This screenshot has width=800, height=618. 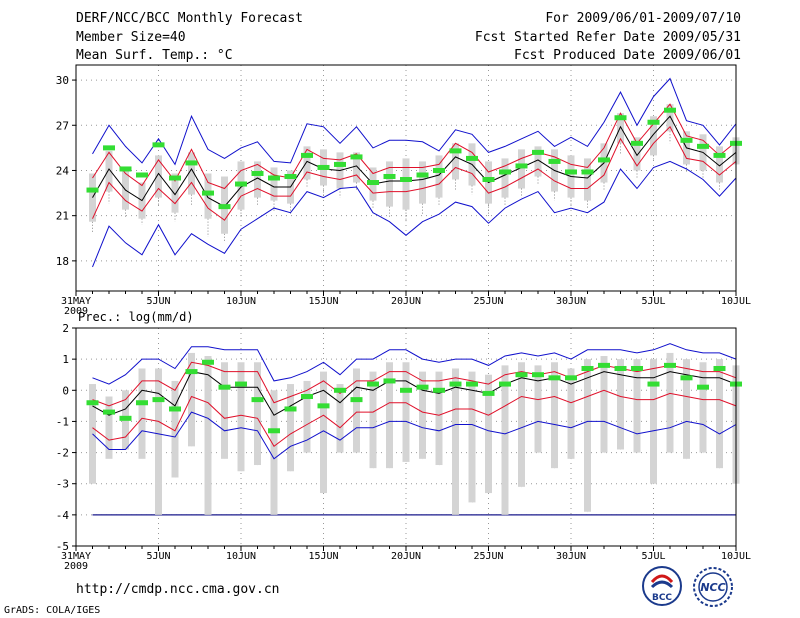 I want to click on temperature-xtick-label: 31MAY, so click(x=76, y=301).